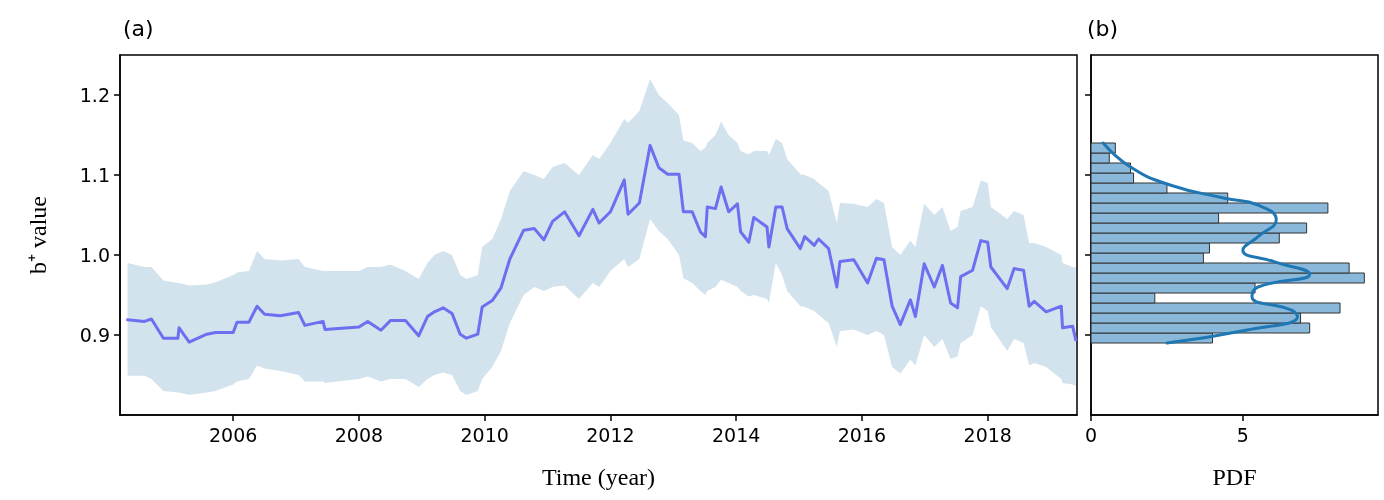 The image size is (1384, 500). What do you see at coordinates (38, 235) in the screenshot?
I see `y-axis-title: b⁺ value` at bounding box center [38, 235].